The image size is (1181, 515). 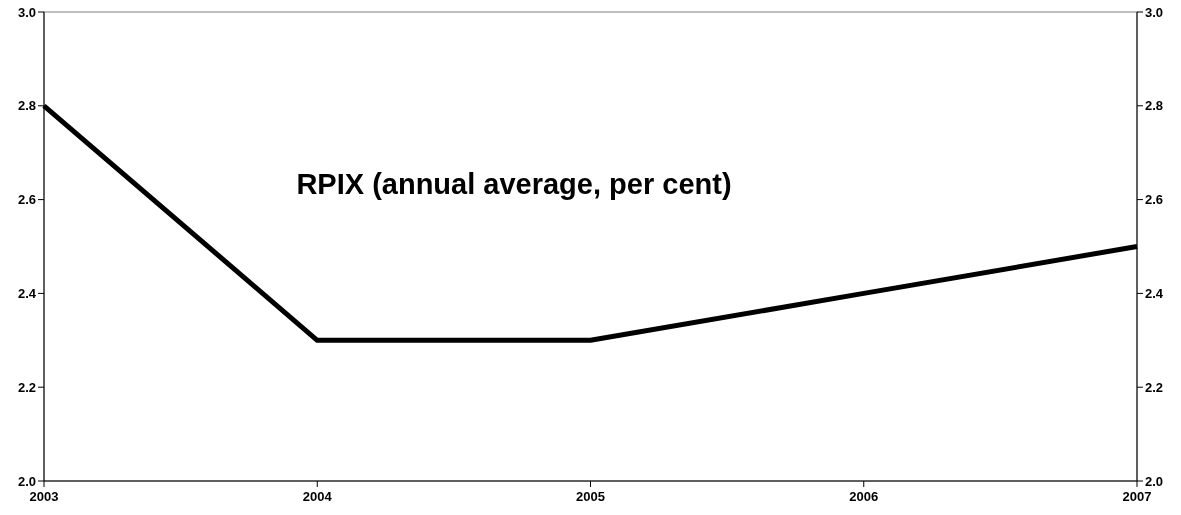 What do you see at coordinates (26, 200) in the screenshot?
I see `y-tick-label: 2.6` at bounding box center [26, 200].